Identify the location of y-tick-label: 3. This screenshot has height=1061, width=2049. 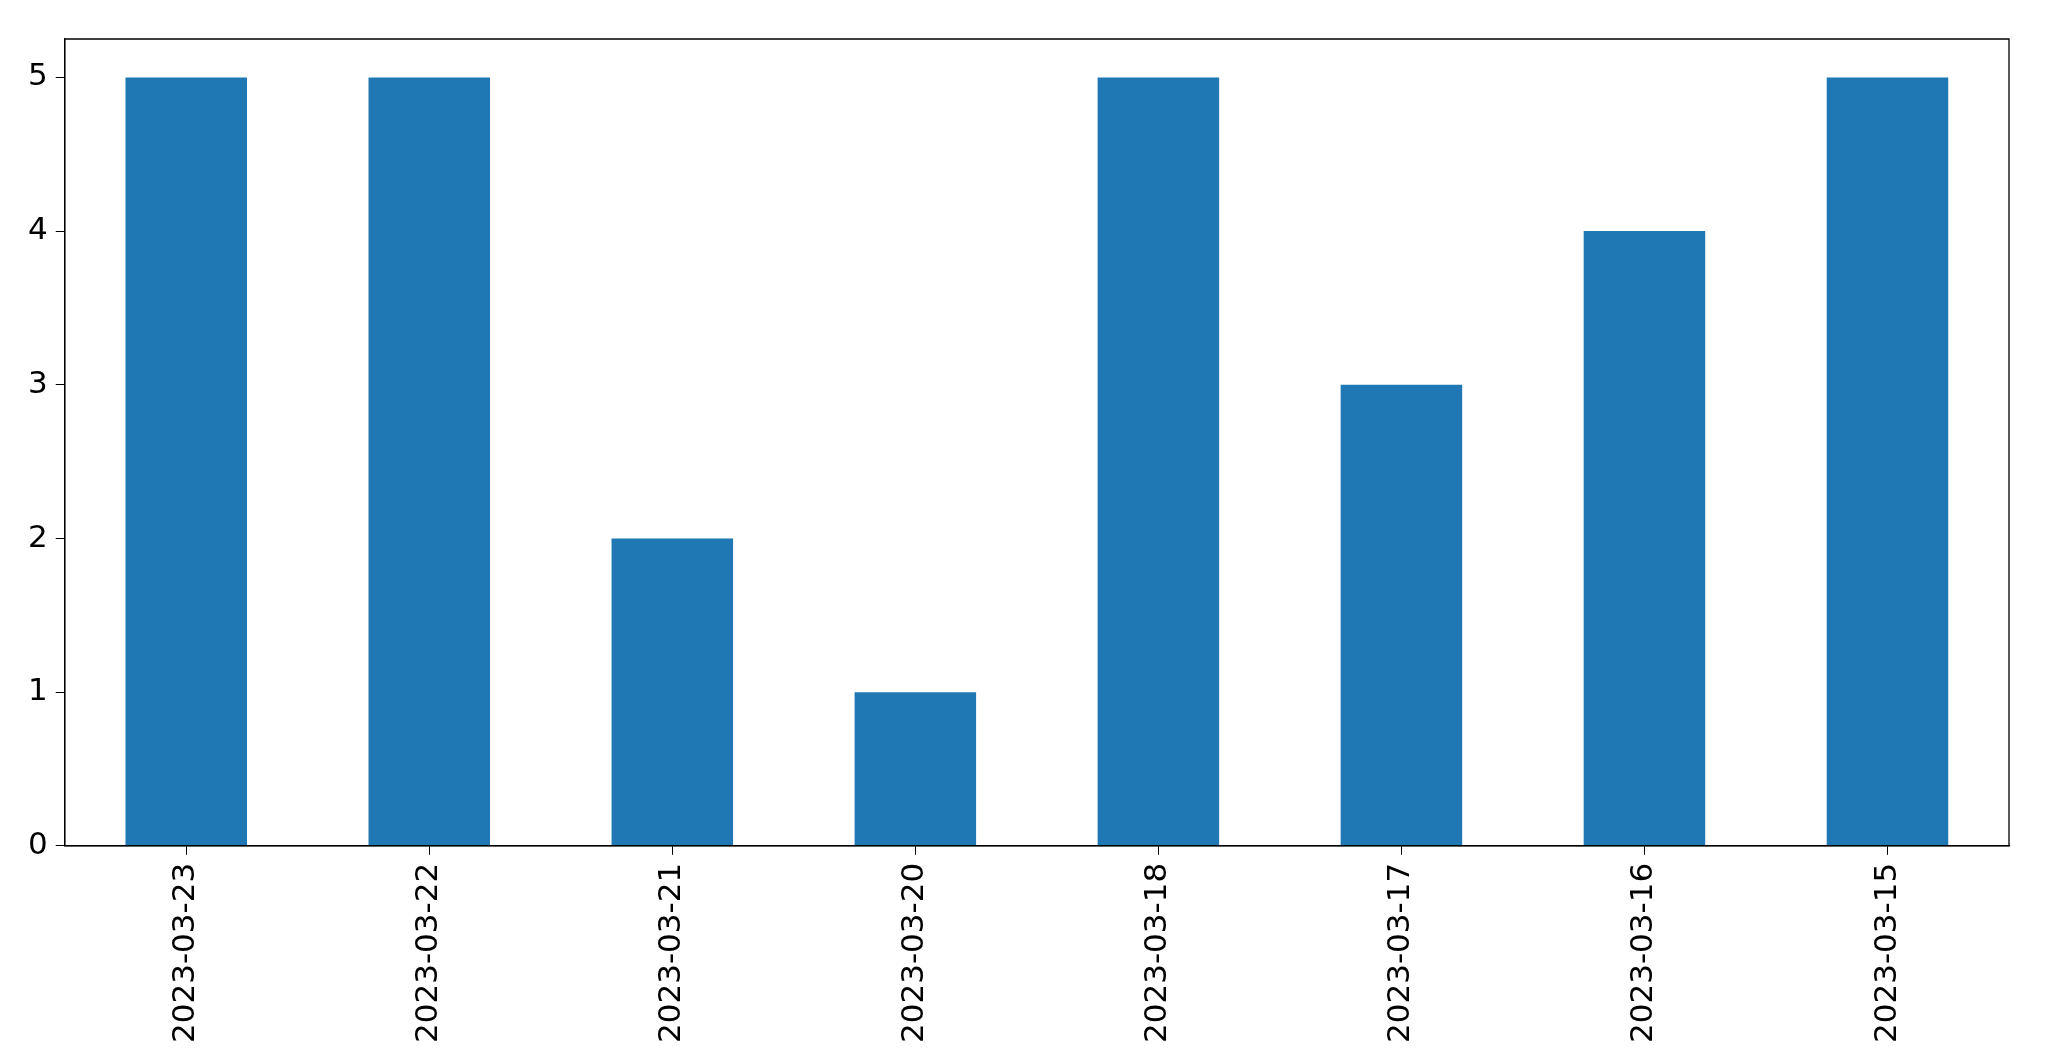
(37, 381).